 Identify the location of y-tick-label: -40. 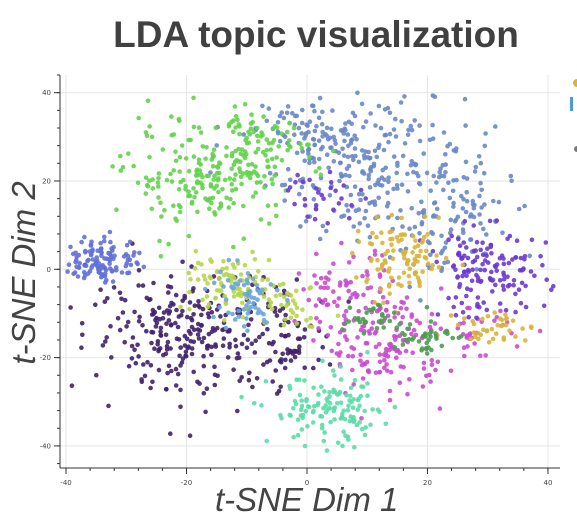
(45, 446).